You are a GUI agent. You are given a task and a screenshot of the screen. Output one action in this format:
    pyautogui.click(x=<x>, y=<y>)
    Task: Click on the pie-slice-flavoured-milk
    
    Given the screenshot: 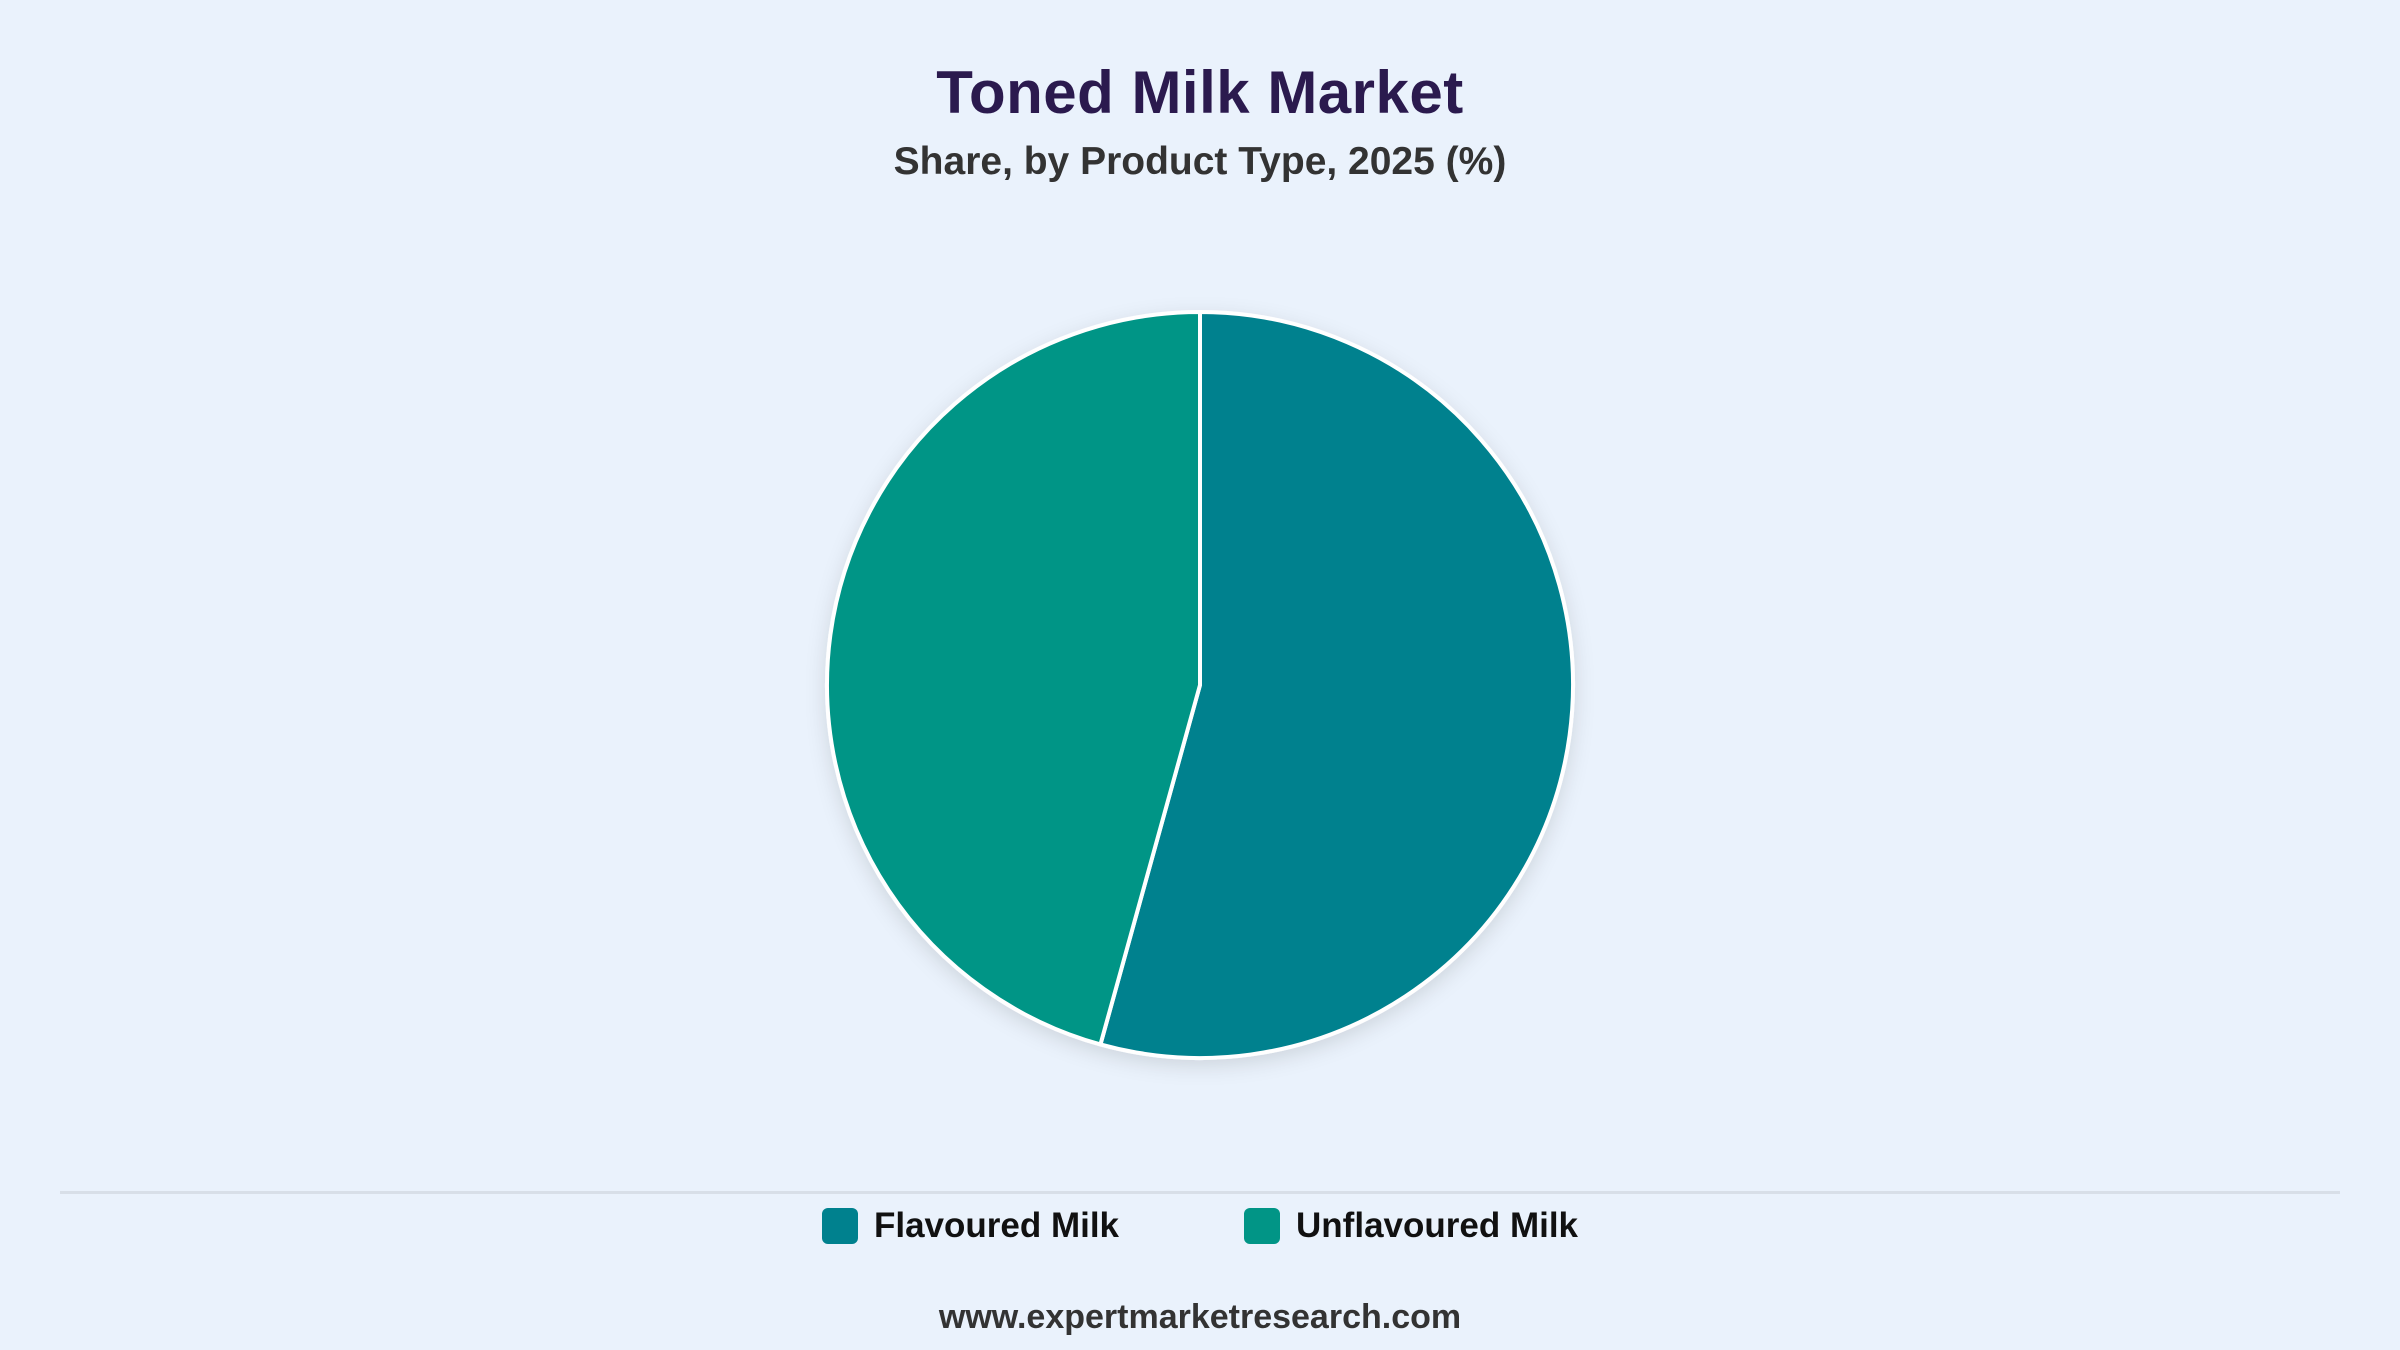 What is the action you would take?
    pyautogui.click(x=1336, y=685)
    